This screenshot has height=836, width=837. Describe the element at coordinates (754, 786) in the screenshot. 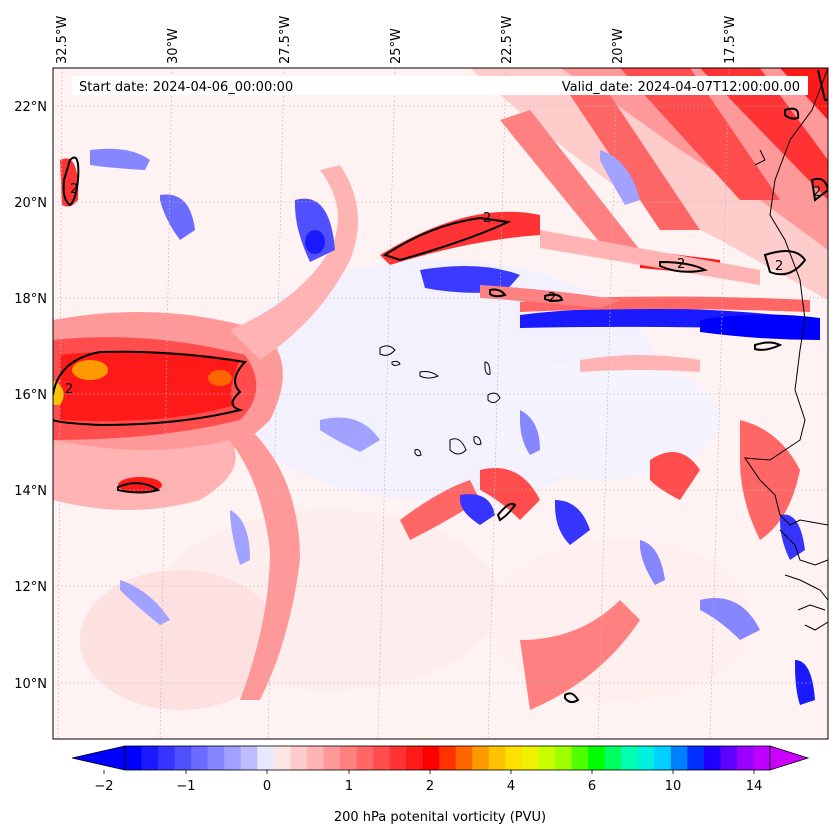

I see `colorbar-tick-label: 14` at that location.